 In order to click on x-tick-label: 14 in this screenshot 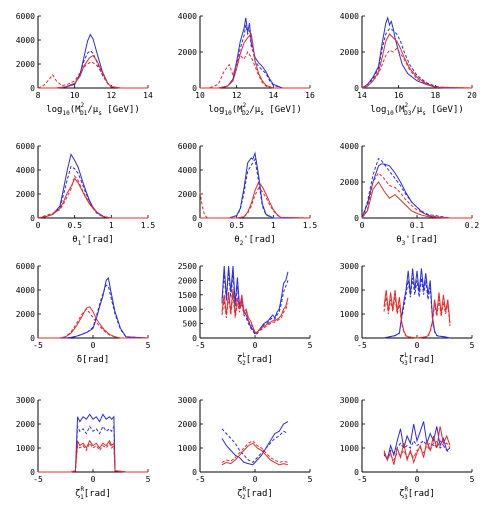, I will do `click(274, 95)`.